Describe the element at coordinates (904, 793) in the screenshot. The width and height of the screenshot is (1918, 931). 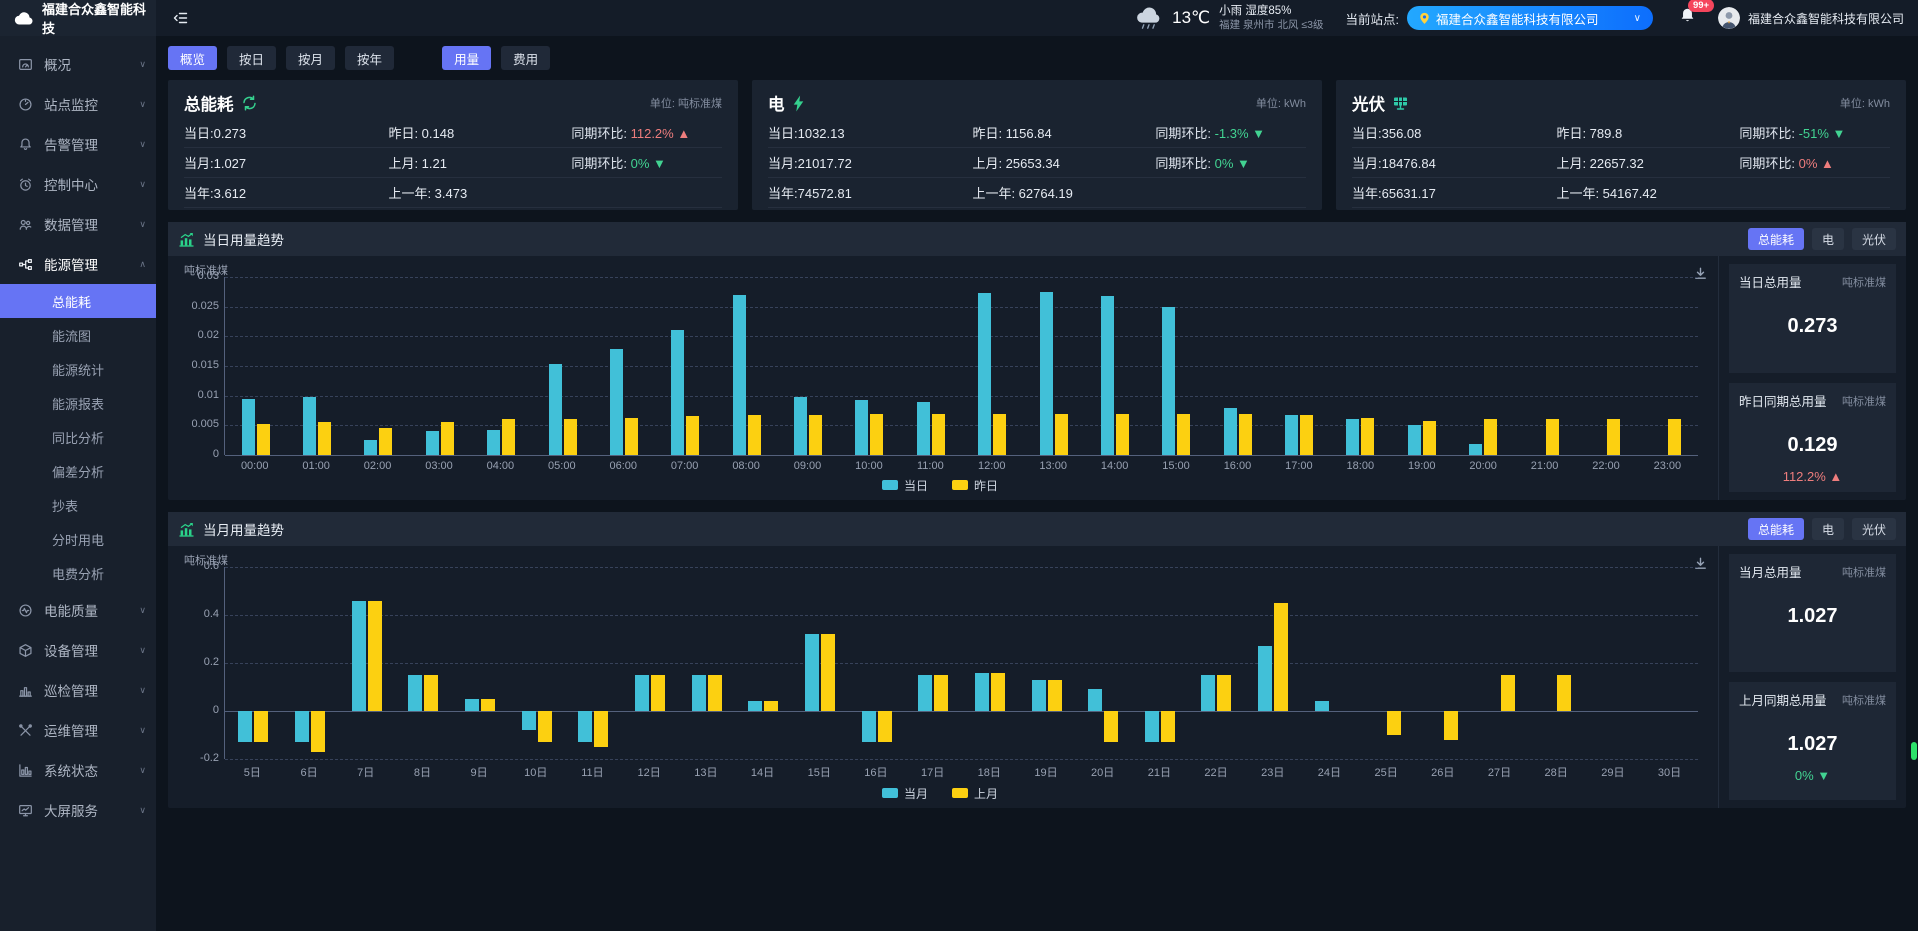
I see `legend-item: 当月` at that location.